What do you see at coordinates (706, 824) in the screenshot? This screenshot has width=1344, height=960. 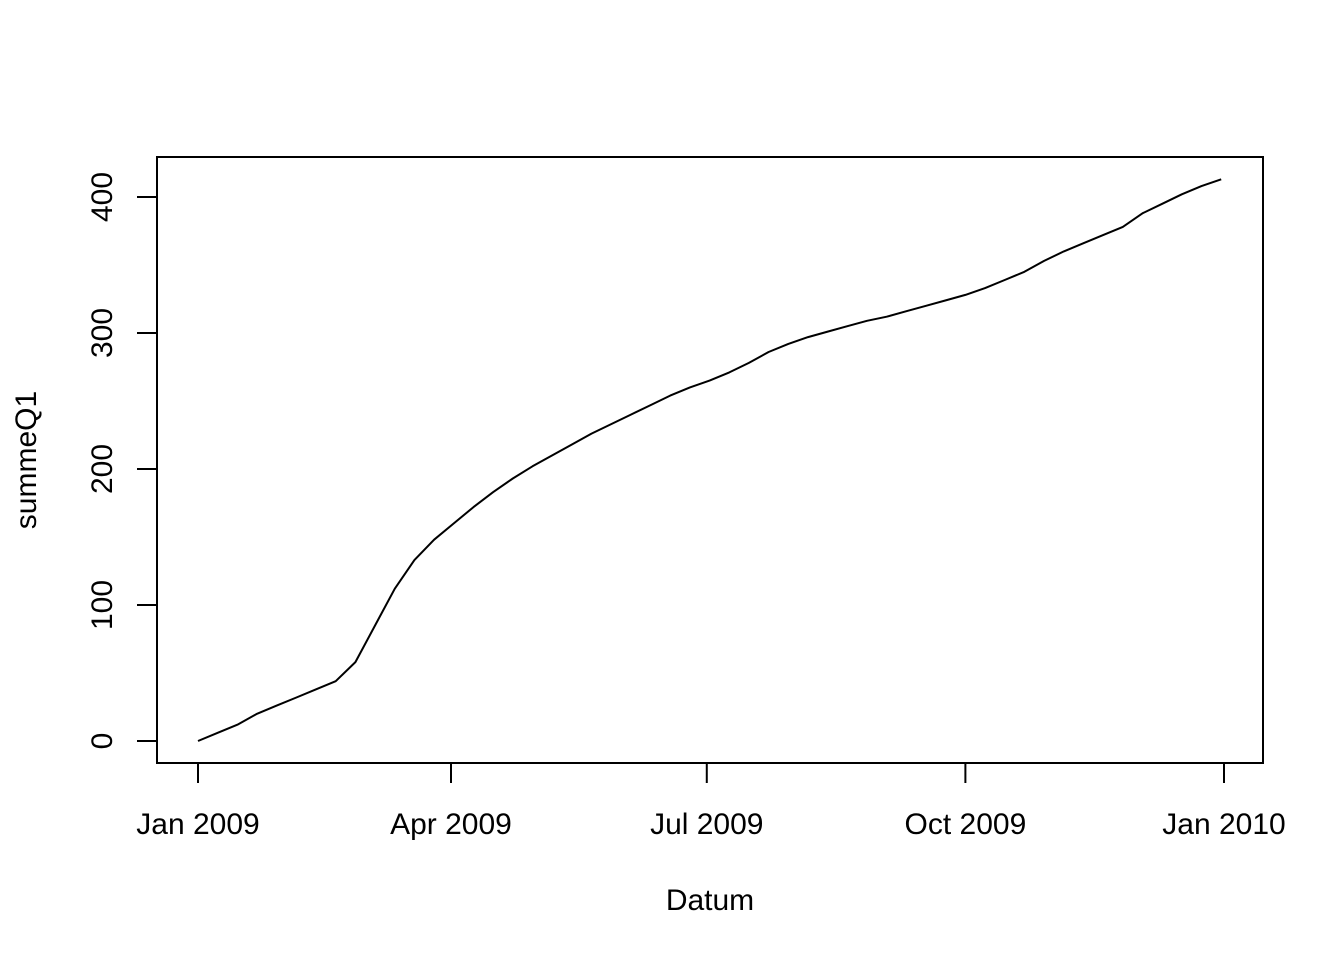 I see `x-tick-label: Jul 2009` at bounding box center [706, 824].